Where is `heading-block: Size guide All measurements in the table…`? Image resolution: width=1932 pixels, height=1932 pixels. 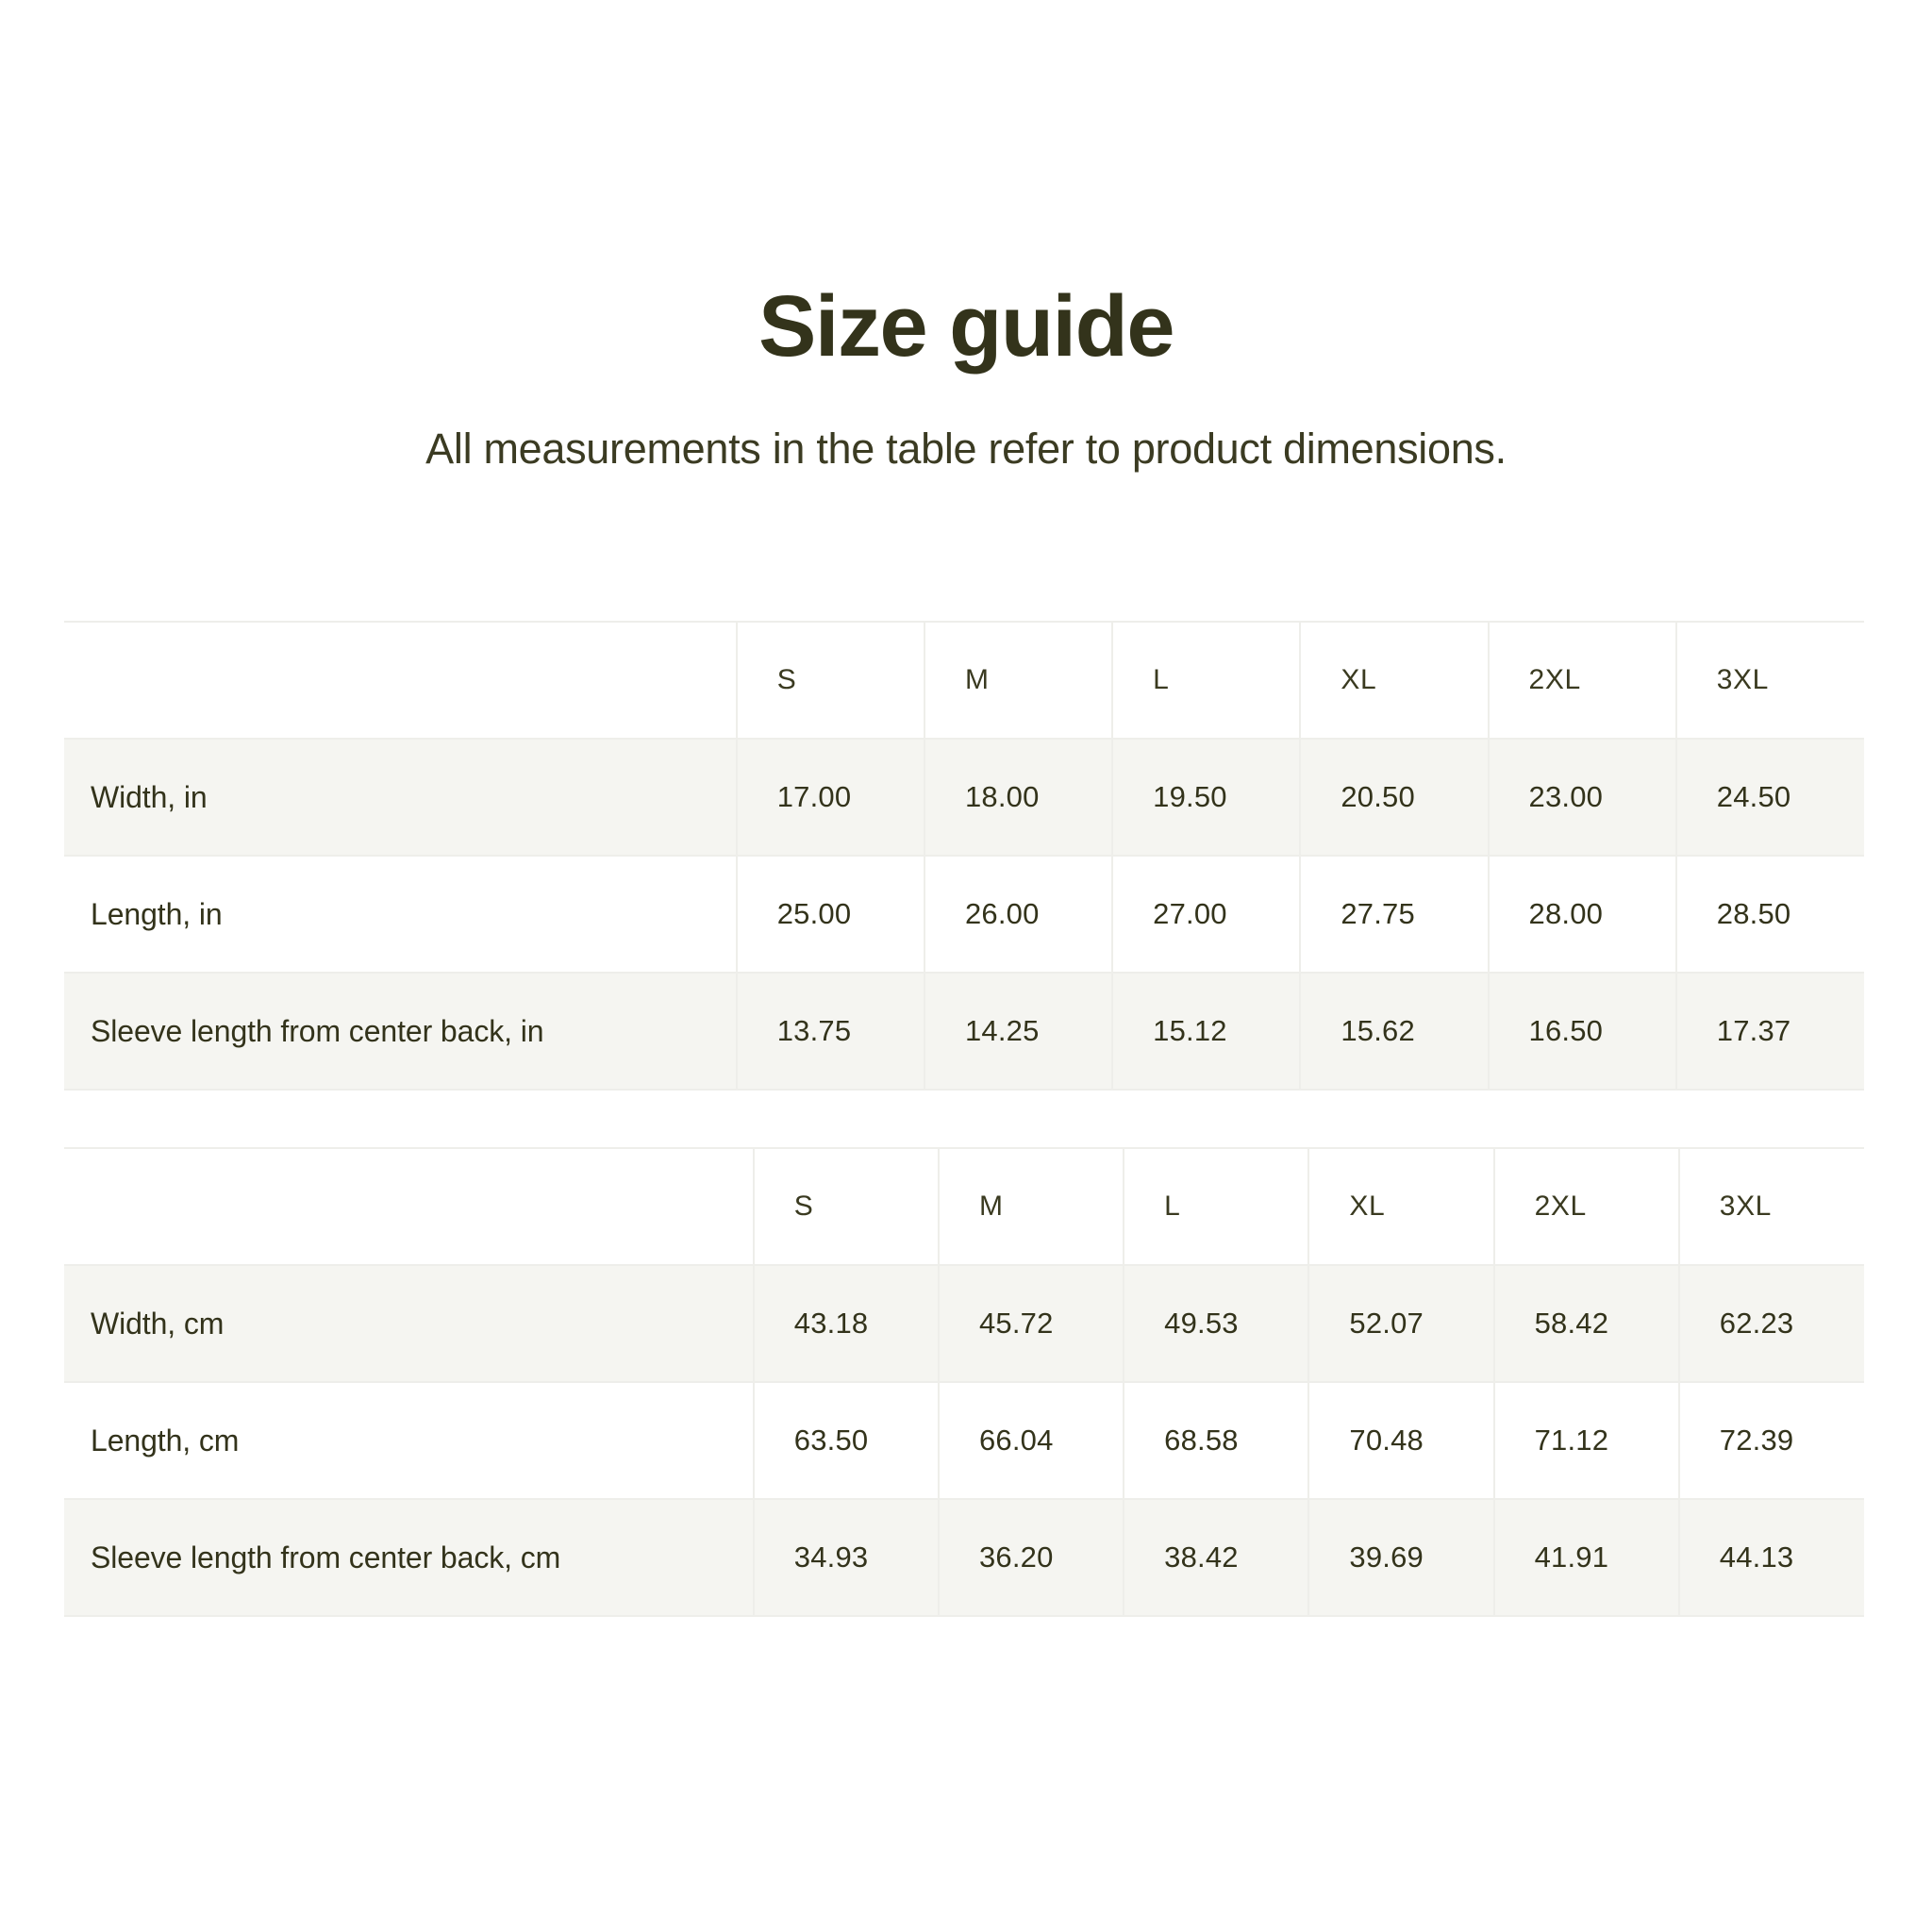
heading-block: Size guide All measurements in the table… is located at coordinates (966, 379).